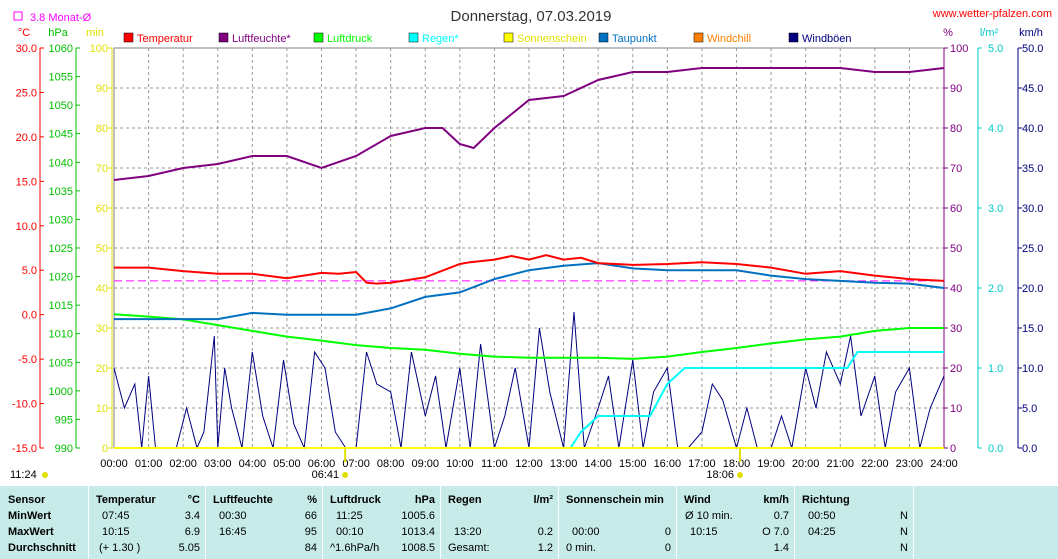  I want to click on temp-avg-val: 5.05, so click(189, 548).